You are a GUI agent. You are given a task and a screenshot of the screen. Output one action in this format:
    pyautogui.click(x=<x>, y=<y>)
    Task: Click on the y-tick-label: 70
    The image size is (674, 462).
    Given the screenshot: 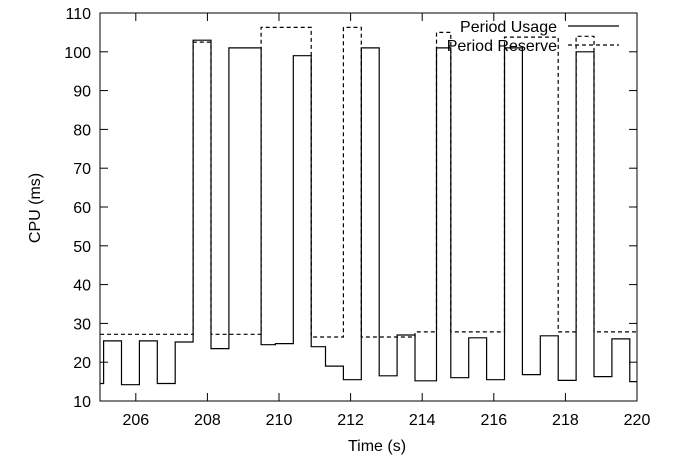 What is the action you would take?
    pyautogui.click(x=82, y=169)
    